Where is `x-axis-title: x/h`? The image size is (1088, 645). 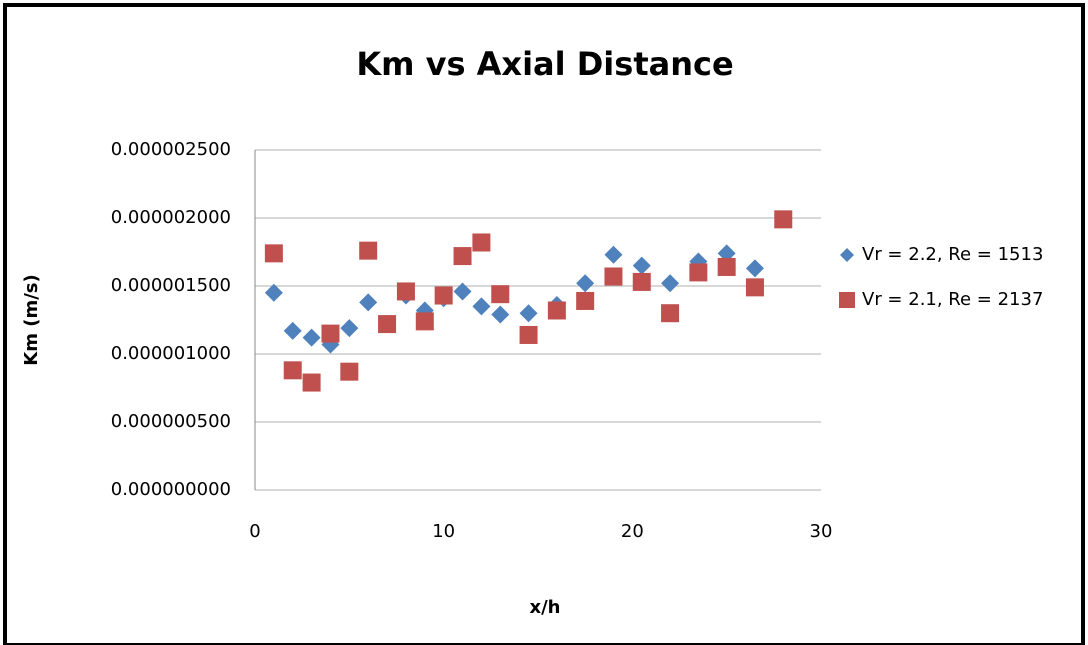 x-axis-title: x/h is located at coordinates (545, 607).